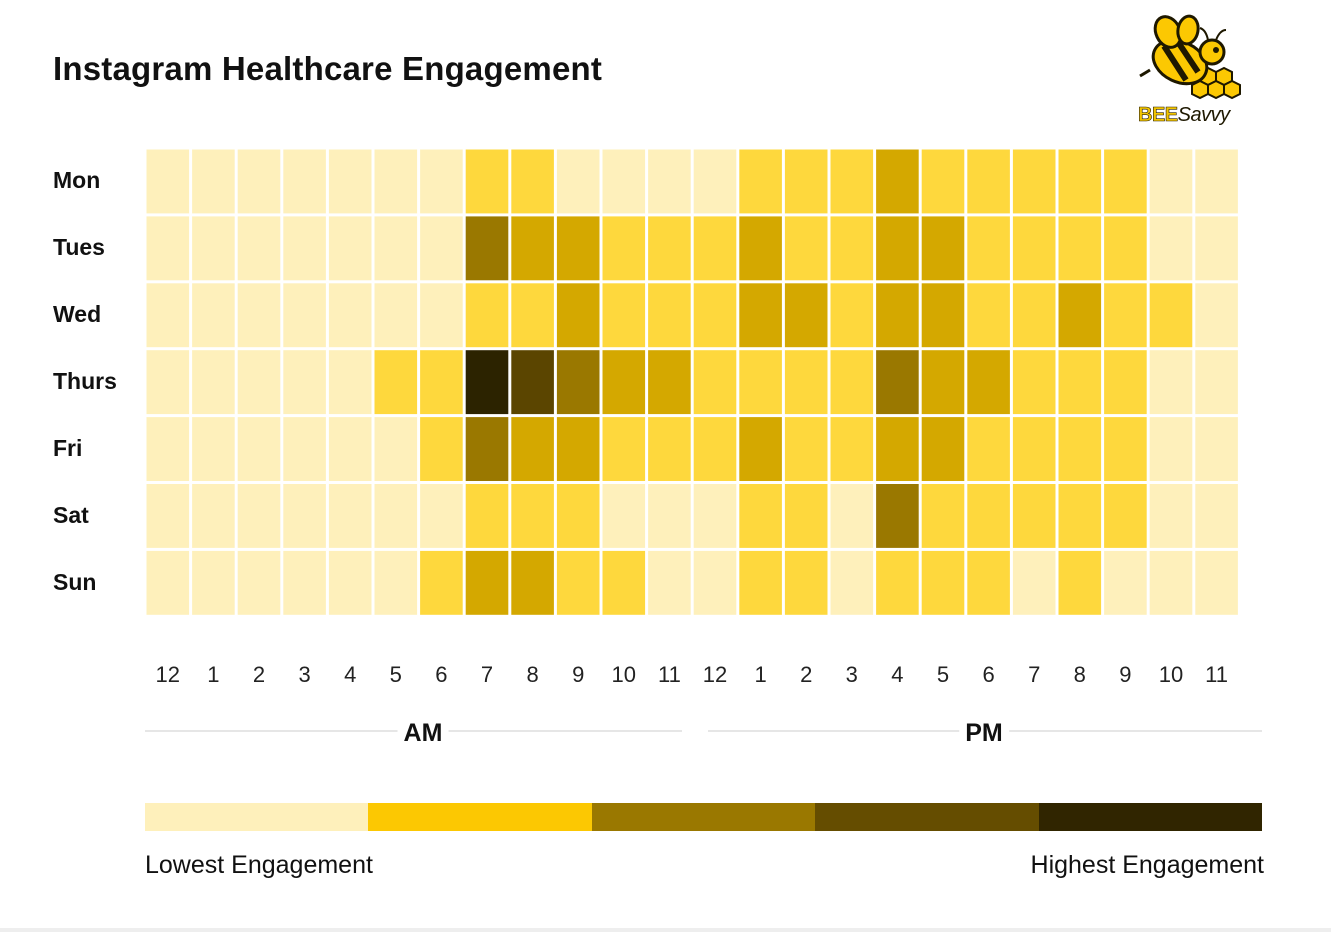 The image size is (1331, 932). I want to click on hour-label-12: 12, so click(715, 674).